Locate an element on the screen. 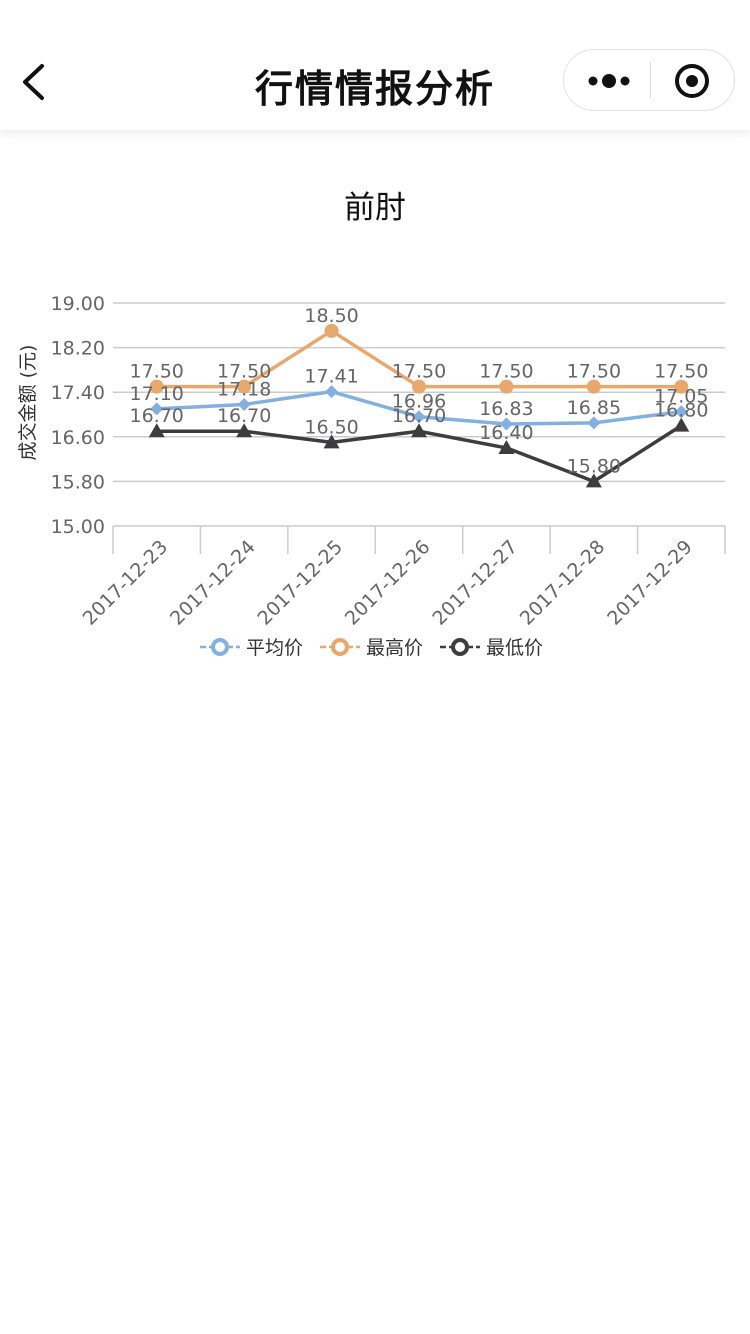 The width and height of the screenshot is (750, 1334). y-tick-label: 17.40 is located at coordinates (78, 393).